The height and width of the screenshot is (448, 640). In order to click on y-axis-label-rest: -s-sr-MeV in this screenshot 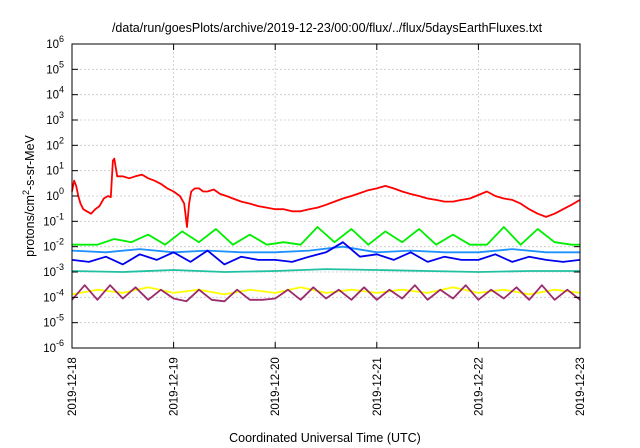, I will do `click(30, 162)`.